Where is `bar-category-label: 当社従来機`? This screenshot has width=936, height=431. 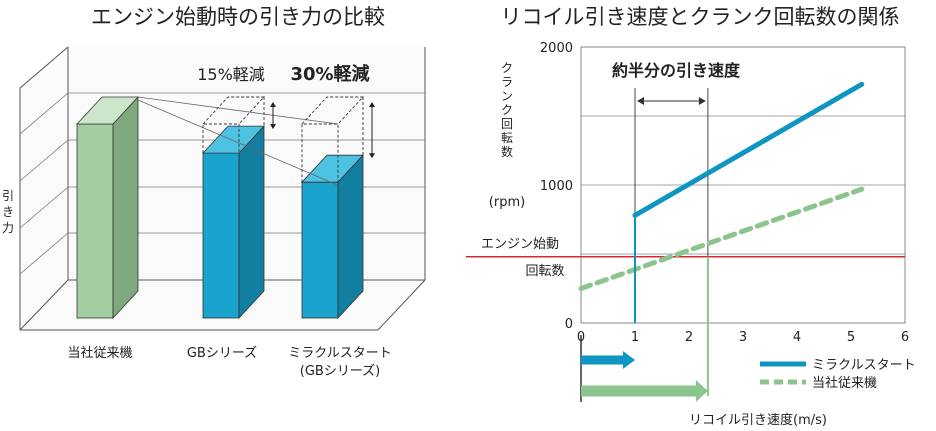
bar-category-label: 当社従来機 is located at coordinates (99, 353).